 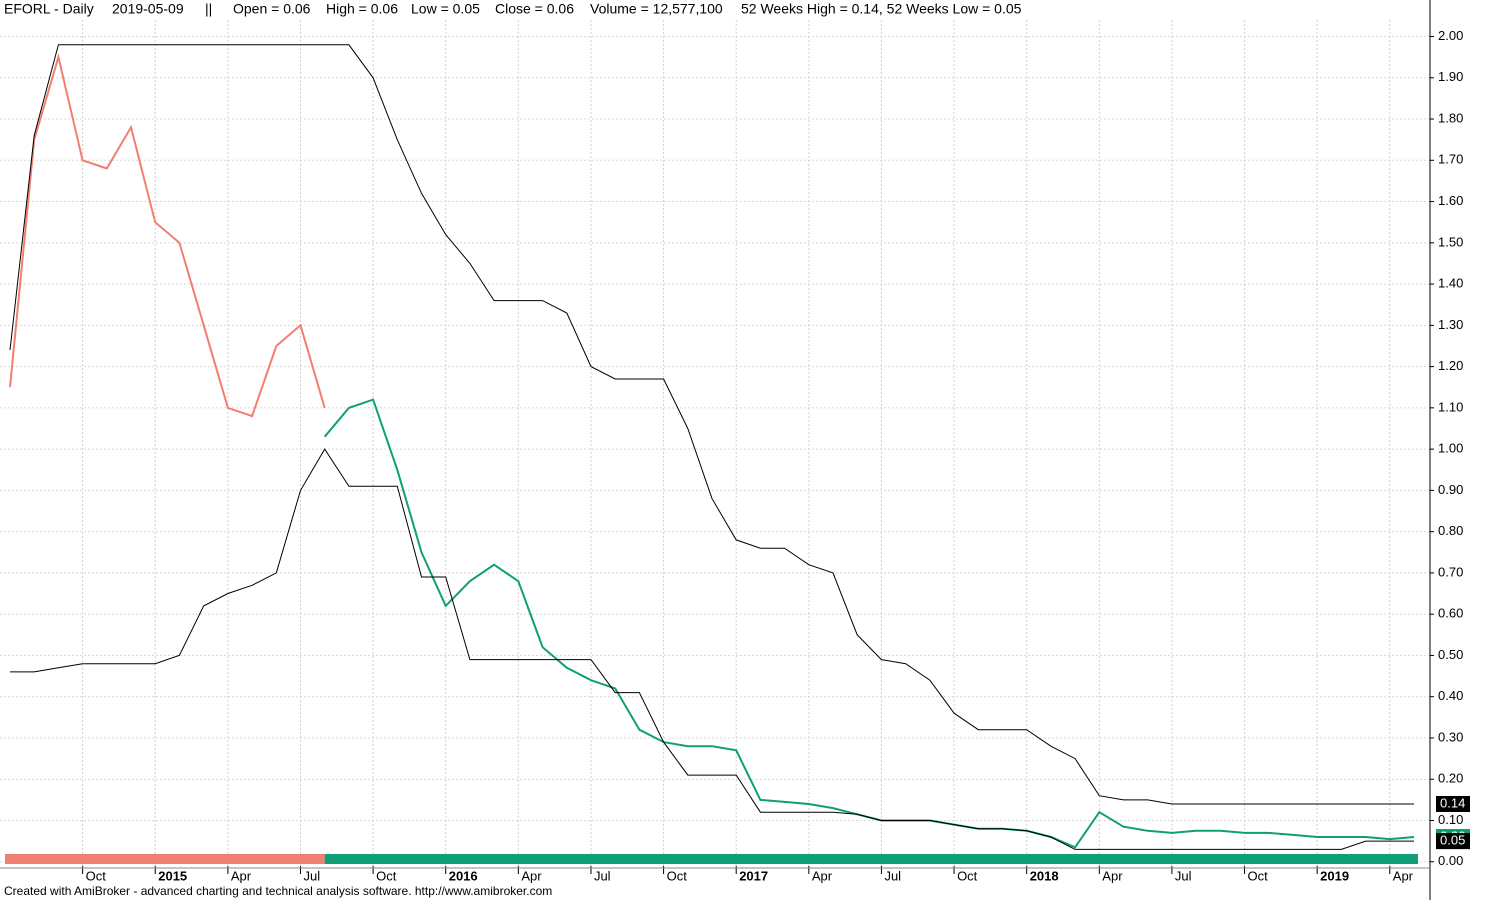 What do you see at coordinates (1450, 819) in the screenshot?
I see `y-tick-label: 0.10` at bounding box center [1450, 819].